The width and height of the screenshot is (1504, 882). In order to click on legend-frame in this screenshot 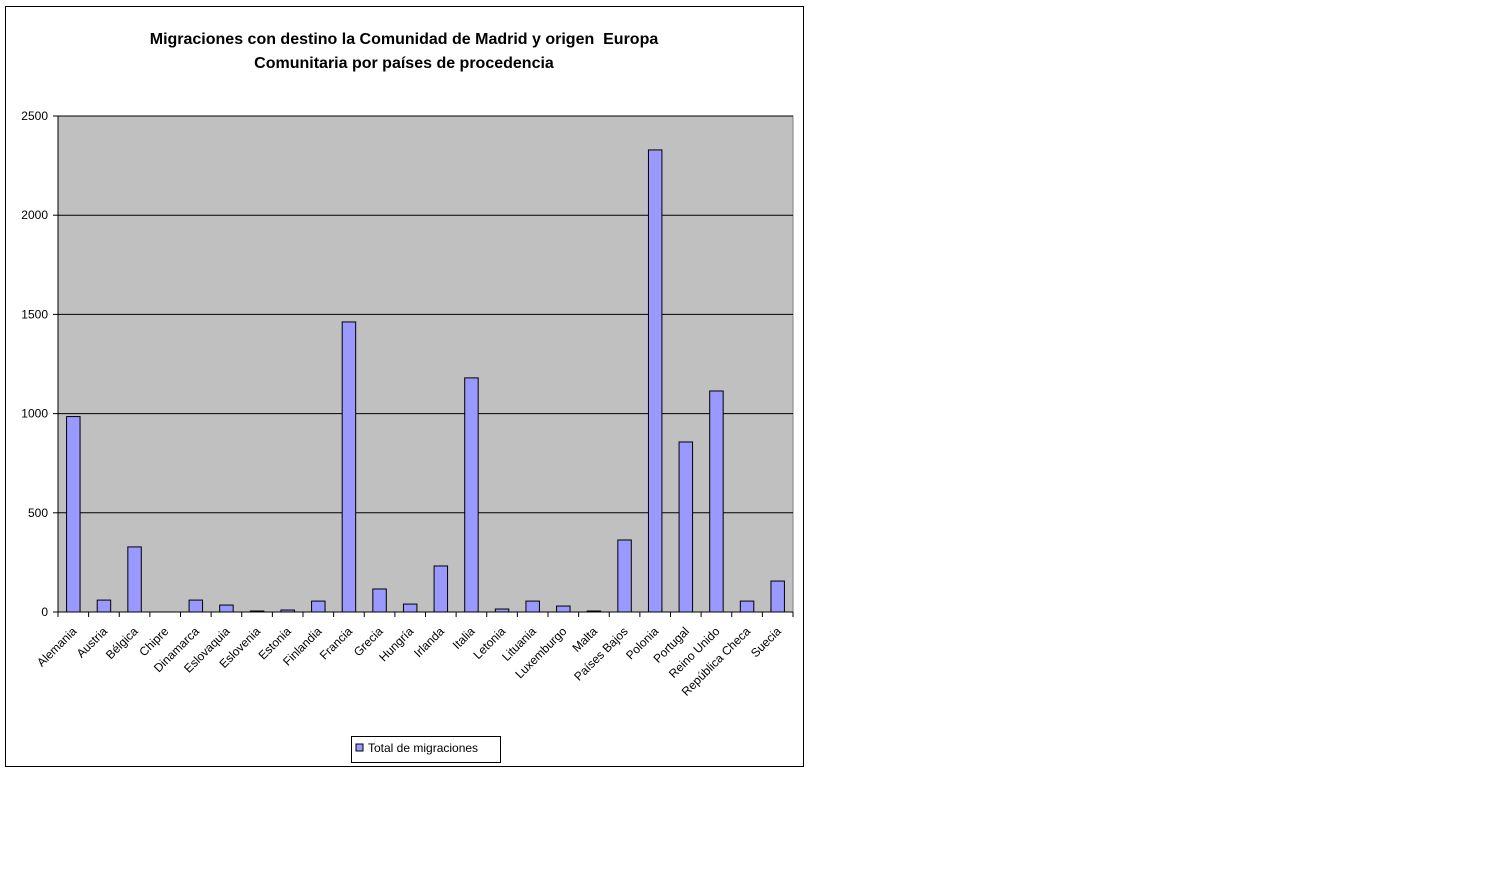, I will do `click(426, 749)`.